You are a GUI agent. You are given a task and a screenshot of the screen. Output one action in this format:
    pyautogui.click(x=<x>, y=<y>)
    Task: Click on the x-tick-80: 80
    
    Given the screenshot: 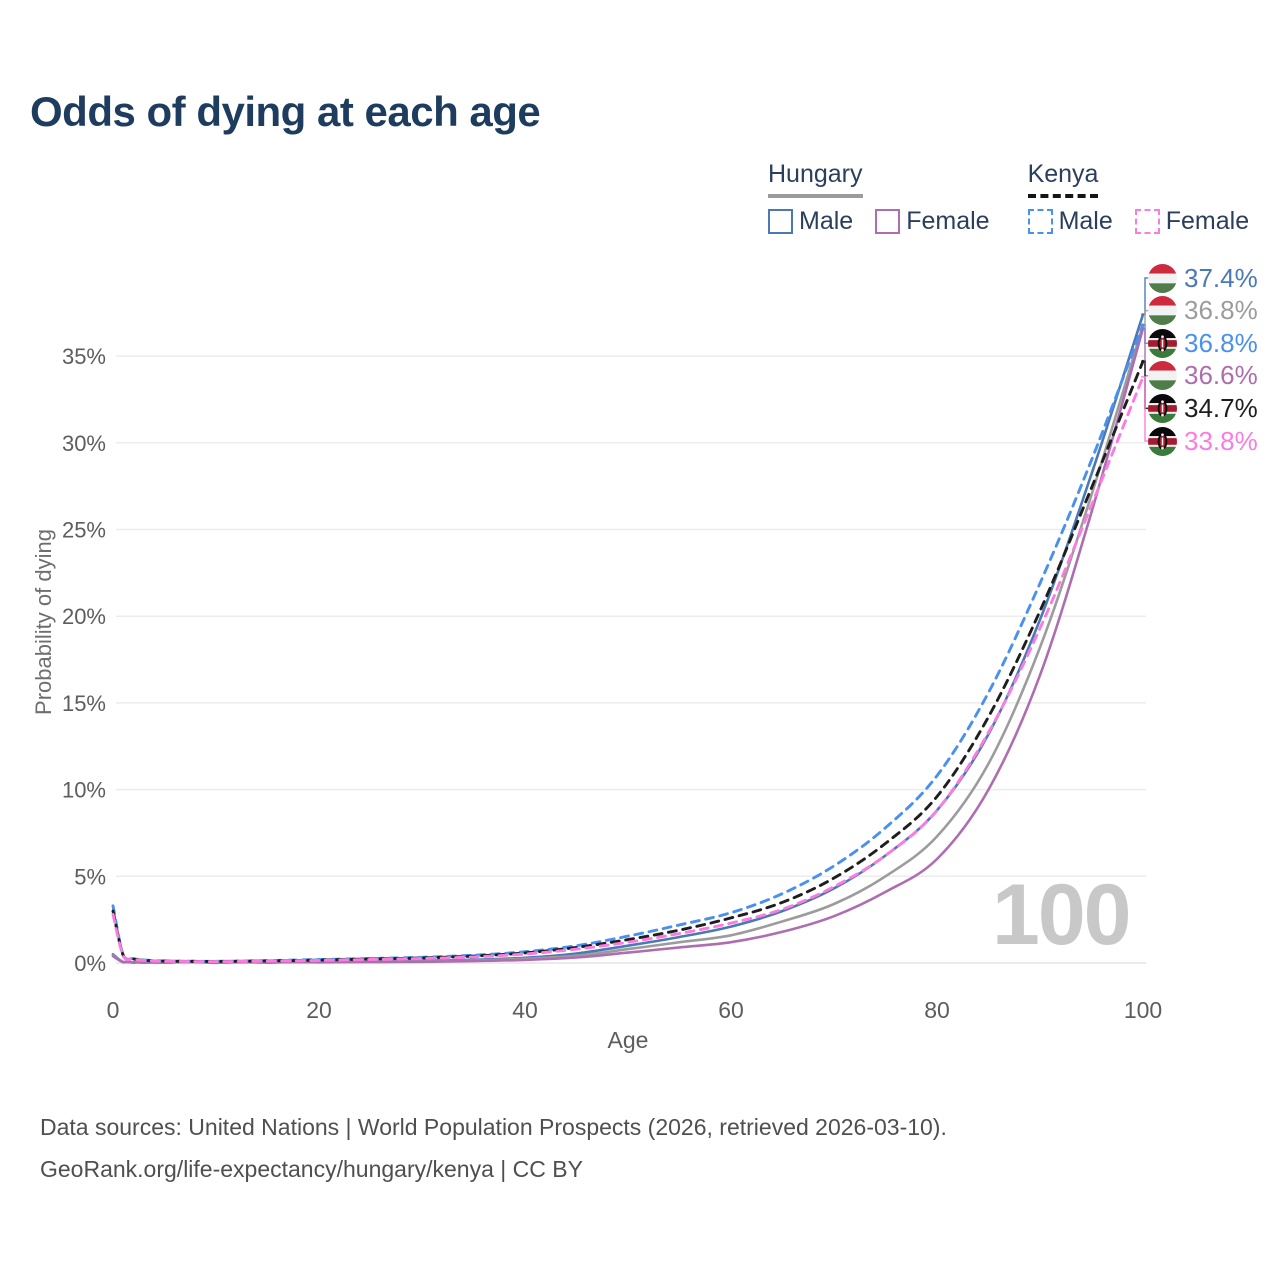 What is the action you would take?
    pyautogui.click(x=937, y=1010)
    